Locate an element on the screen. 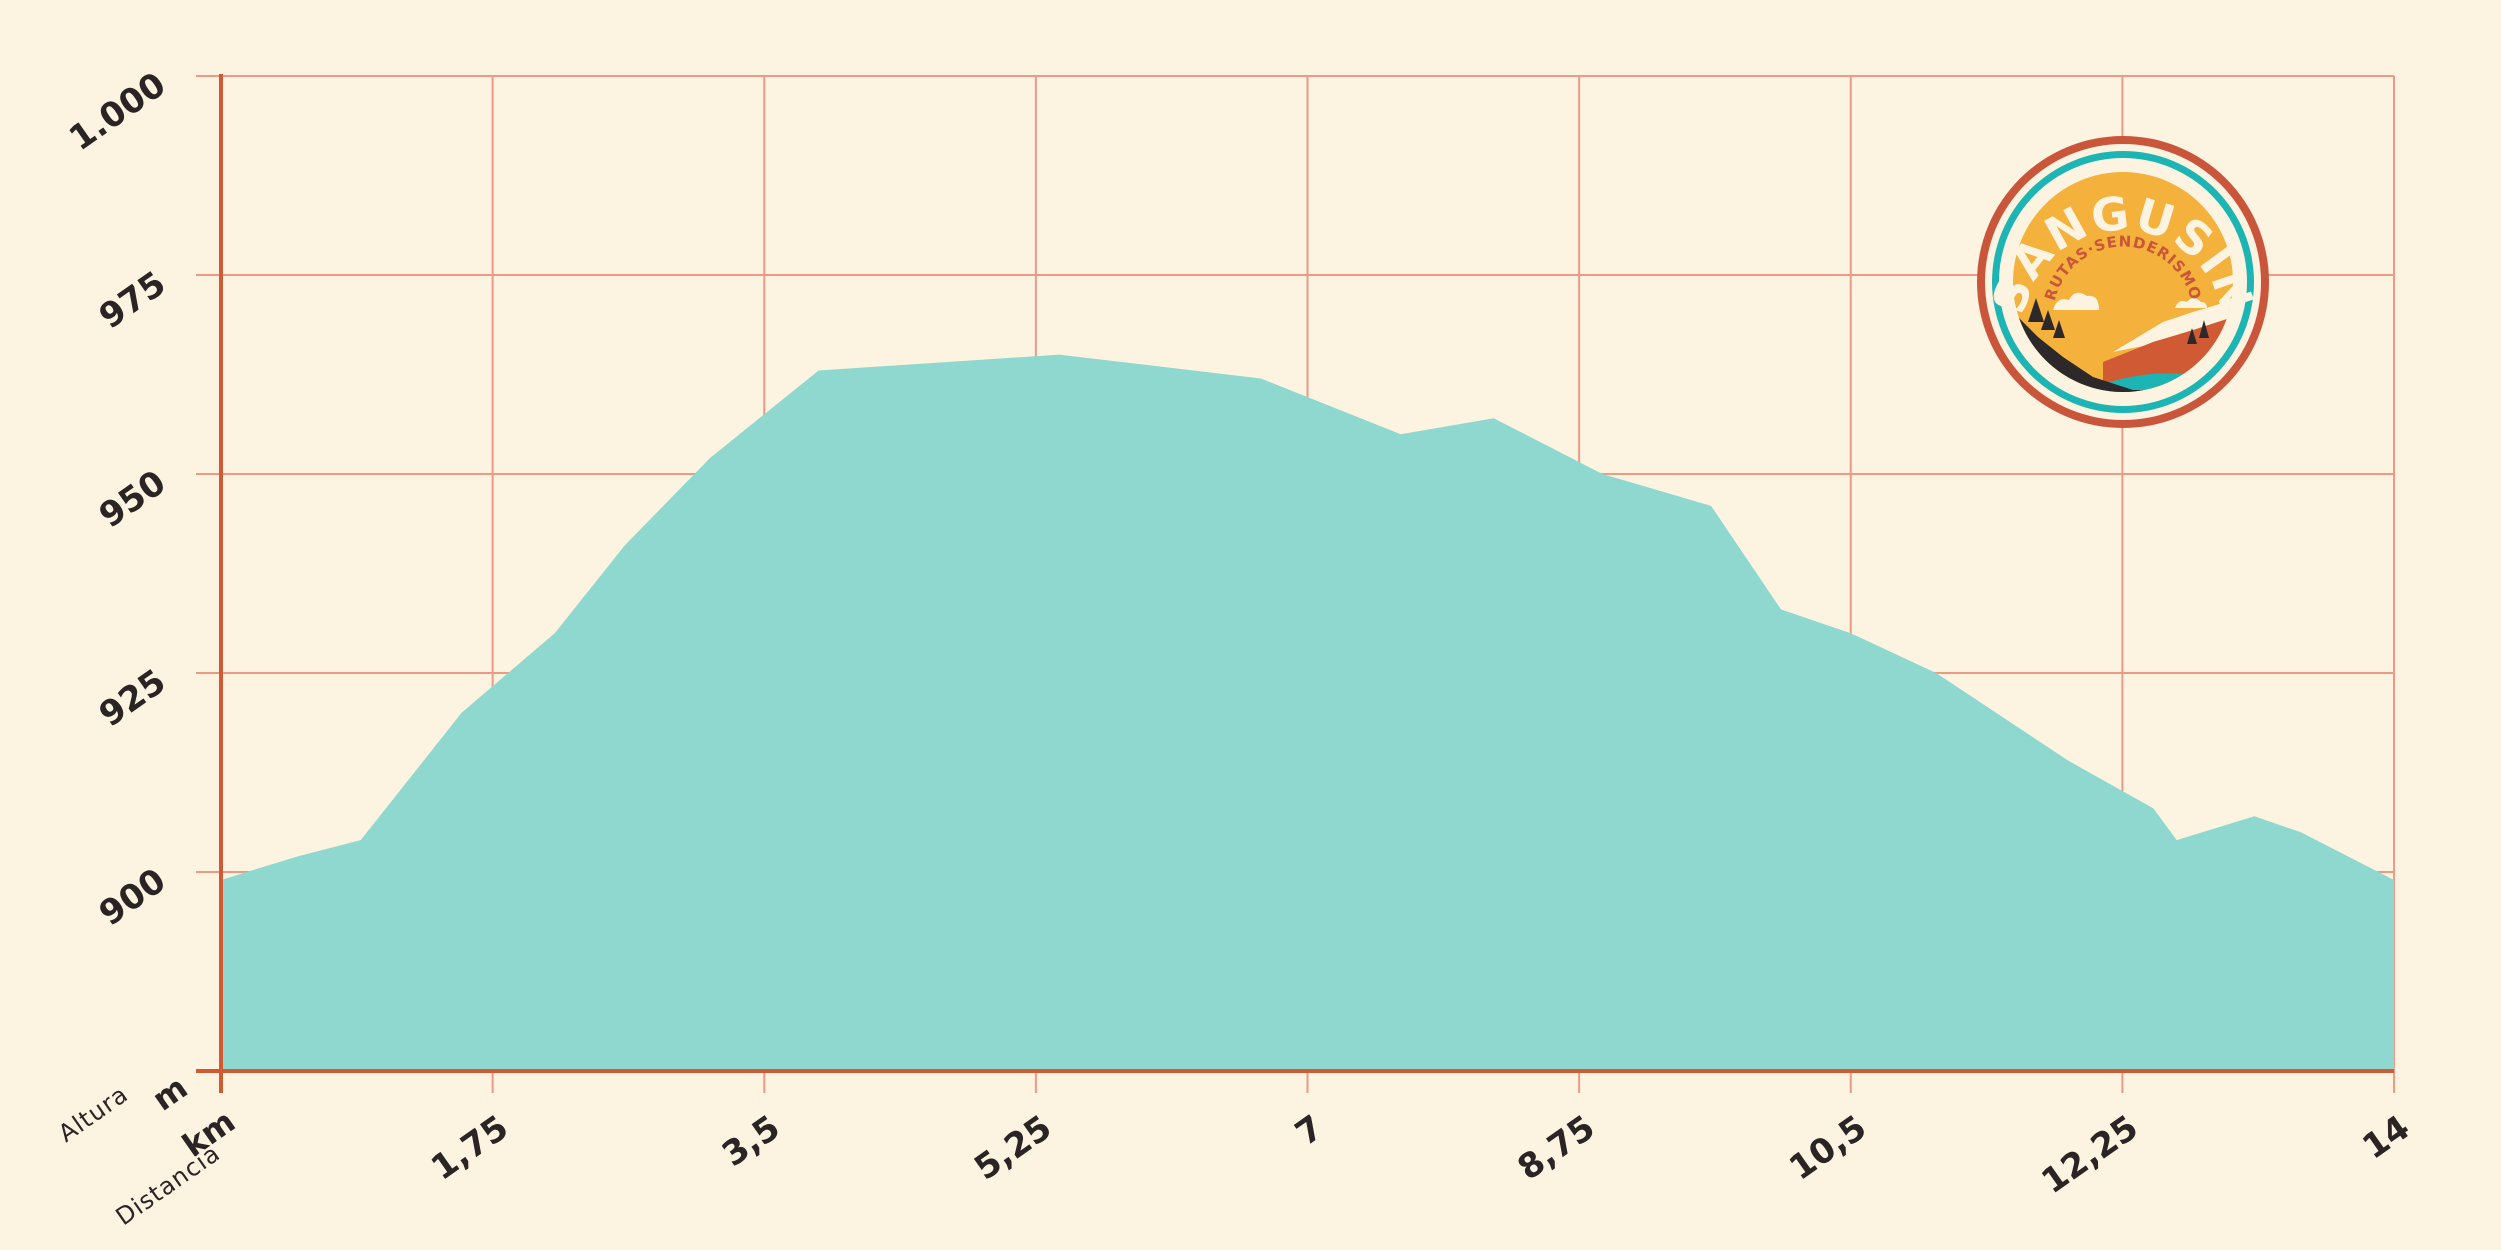 This screenshot has width=2501, height=1250. x-tick-label: 8,75 is located at coordinates (1557, 1148).